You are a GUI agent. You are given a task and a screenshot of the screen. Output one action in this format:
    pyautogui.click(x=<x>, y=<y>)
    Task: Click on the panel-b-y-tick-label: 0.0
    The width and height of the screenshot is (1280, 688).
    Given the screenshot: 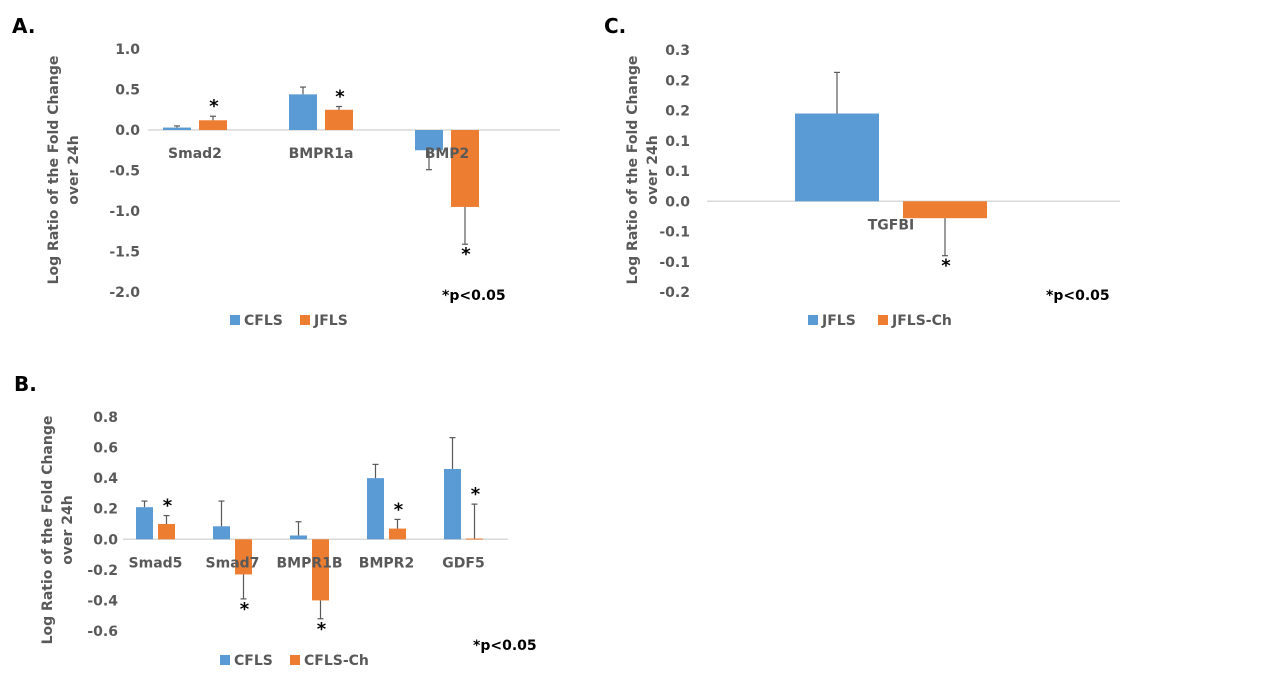 What is the action you would take?
    pyautogui.click(x=105, y=540)
    